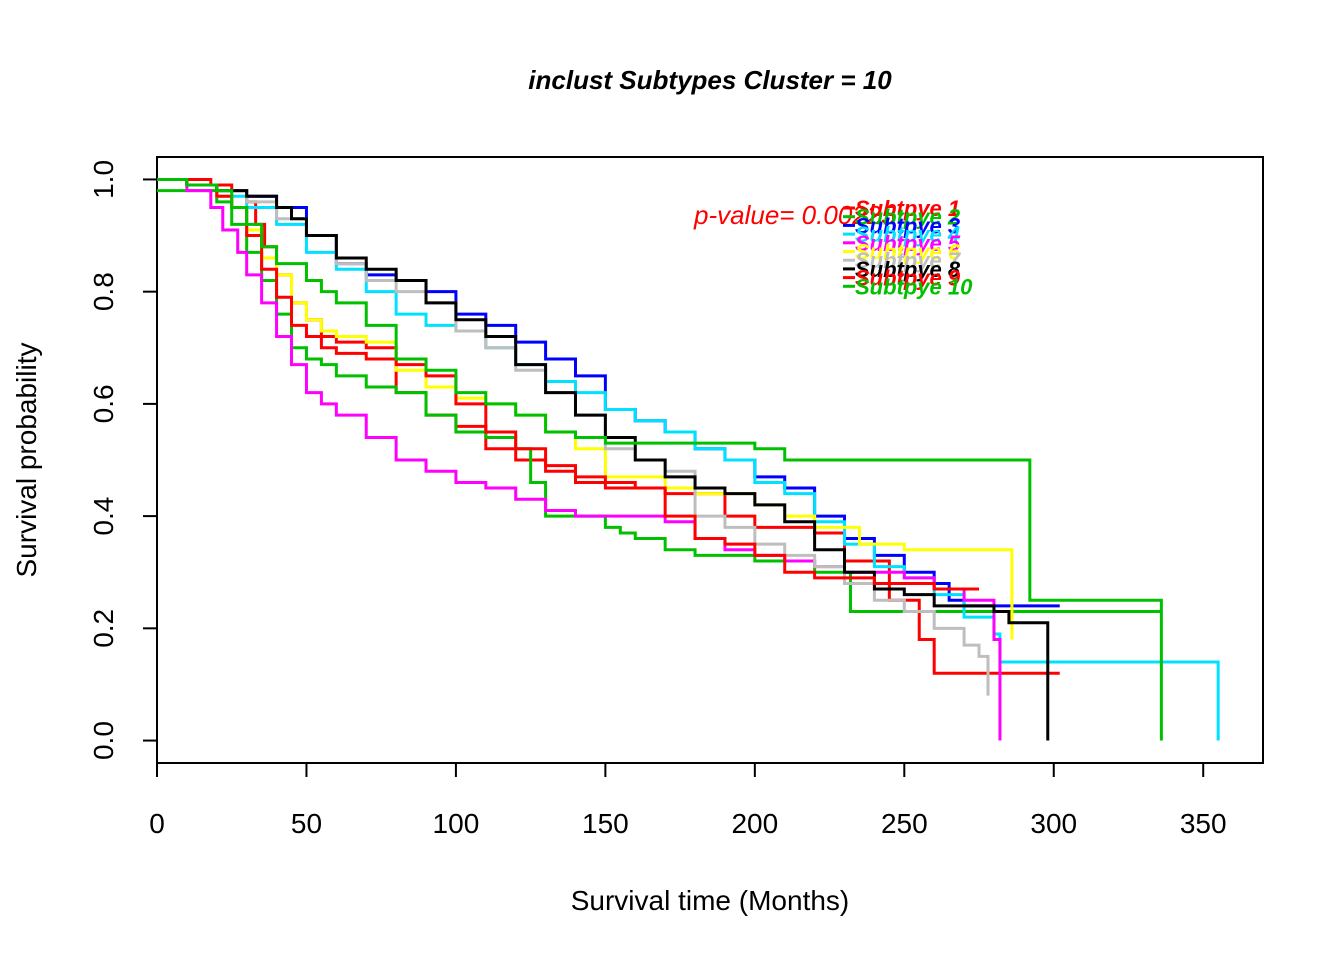  I want to click on x-axis-label: Survival time (Months), so click(710, 900).